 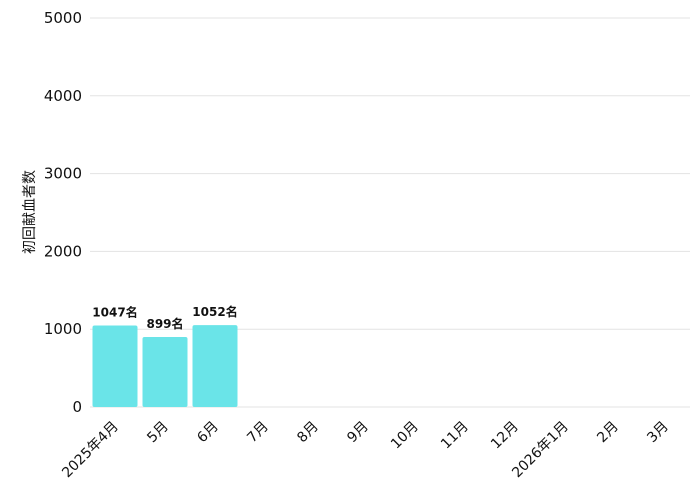 What do you see at coordinates (358, 433) in the screenshot?
I see `x-tick-label: 9月` at bounding box center [358, 433].